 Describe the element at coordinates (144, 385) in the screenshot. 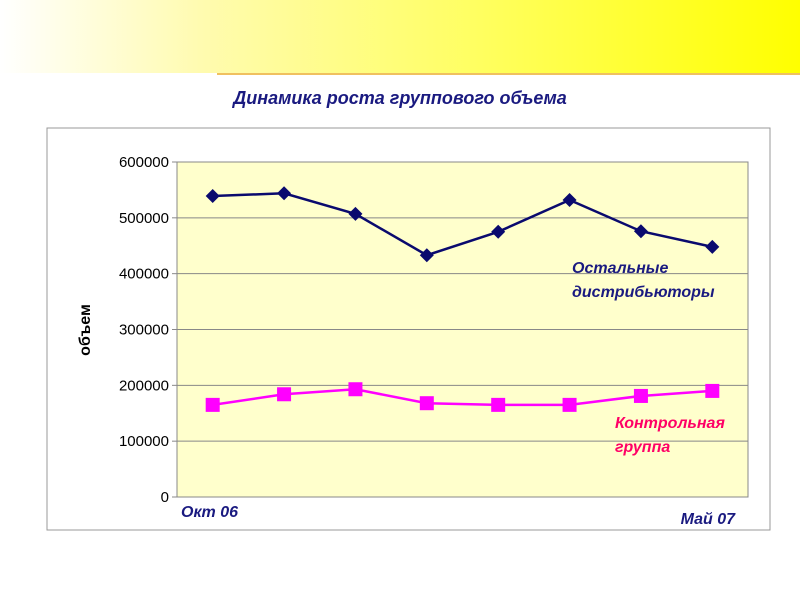

I see `y-tick-label: 200000` at that location.